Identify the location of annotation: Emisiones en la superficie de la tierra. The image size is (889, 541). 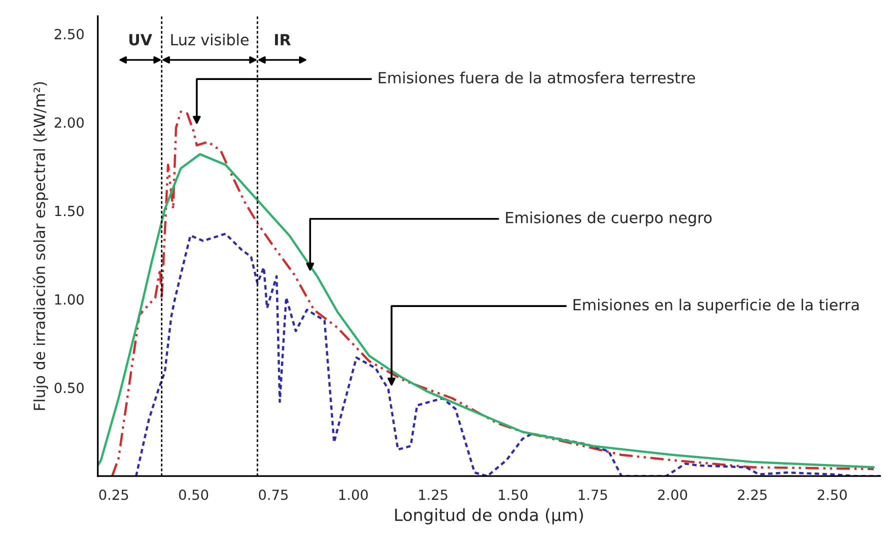
(716, 306).